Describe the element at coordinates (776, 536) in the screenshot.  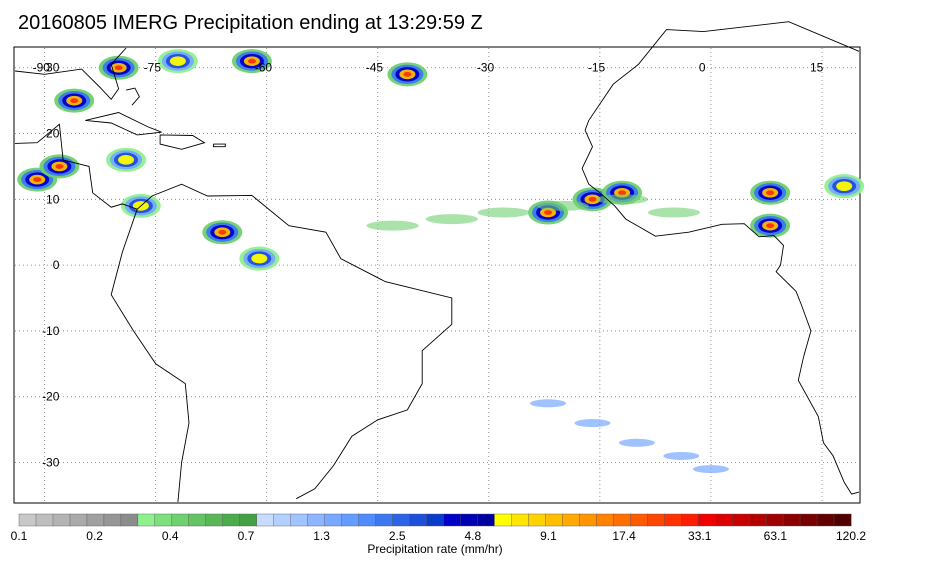
I see `colorbar-tick-label: 63.1` at that location.